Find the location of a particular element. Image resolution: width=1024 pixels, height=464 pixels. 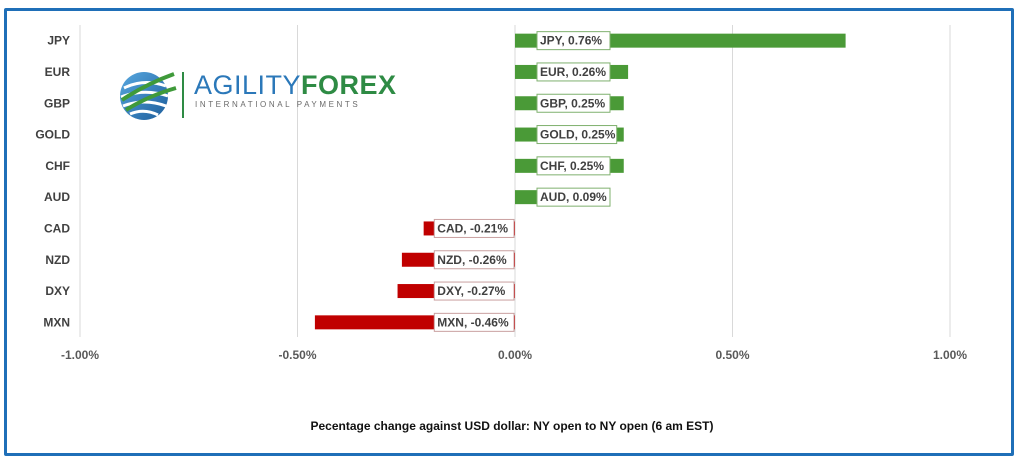

category-label: NZD is located at coordinates (57, 260).